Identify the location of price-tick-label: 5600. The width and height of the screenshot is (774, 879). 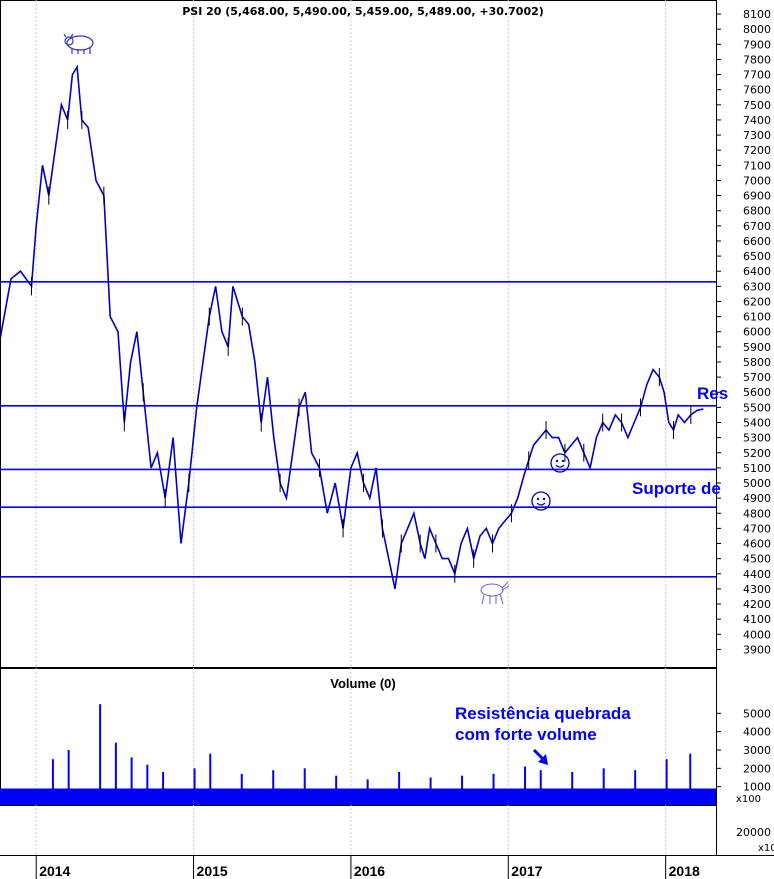
(757, 392).